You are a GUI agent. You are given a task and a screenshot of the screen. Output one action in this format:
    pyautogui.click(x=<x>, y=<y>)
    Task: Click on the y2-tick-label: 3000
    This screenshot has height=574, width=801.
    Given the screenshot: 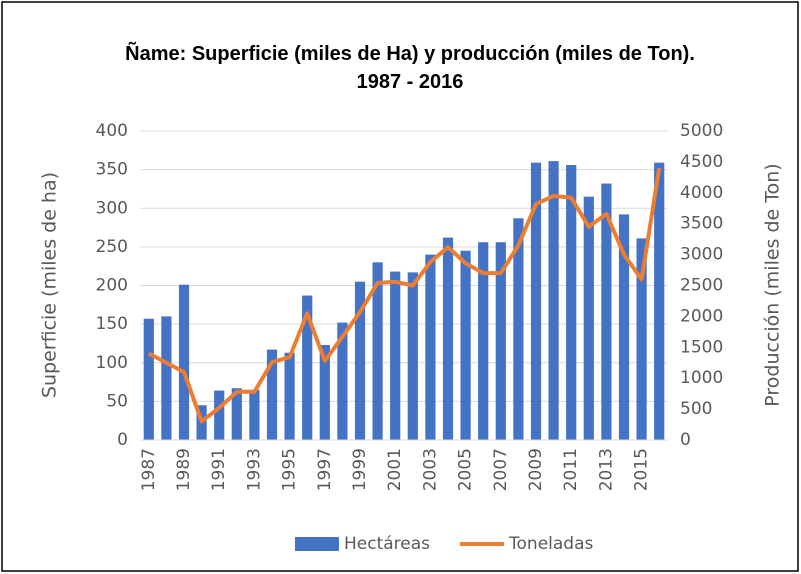 What is the action you would take?
    pyautogui.click(x=701, y=255)
    